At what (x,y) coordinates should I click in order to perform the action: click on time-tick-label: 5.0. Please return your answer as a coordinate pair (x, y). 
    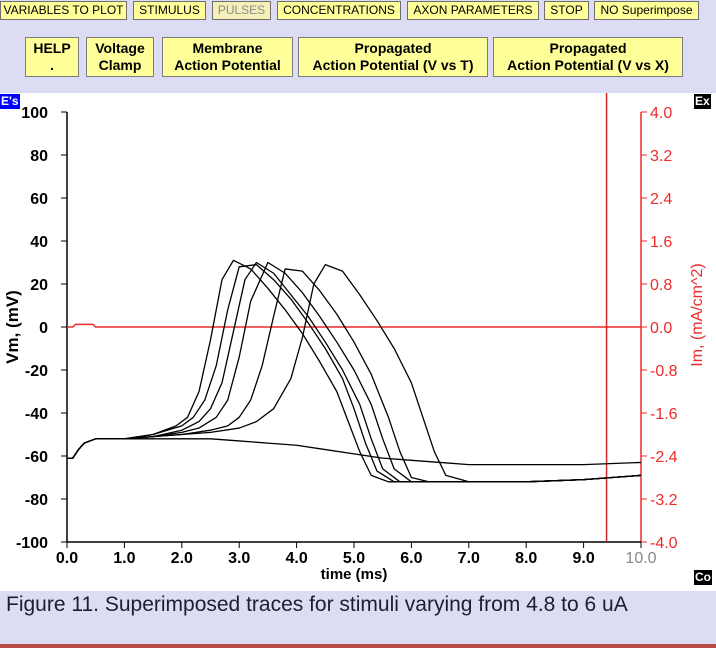
    Looking at the image, I should click on (354, 558).